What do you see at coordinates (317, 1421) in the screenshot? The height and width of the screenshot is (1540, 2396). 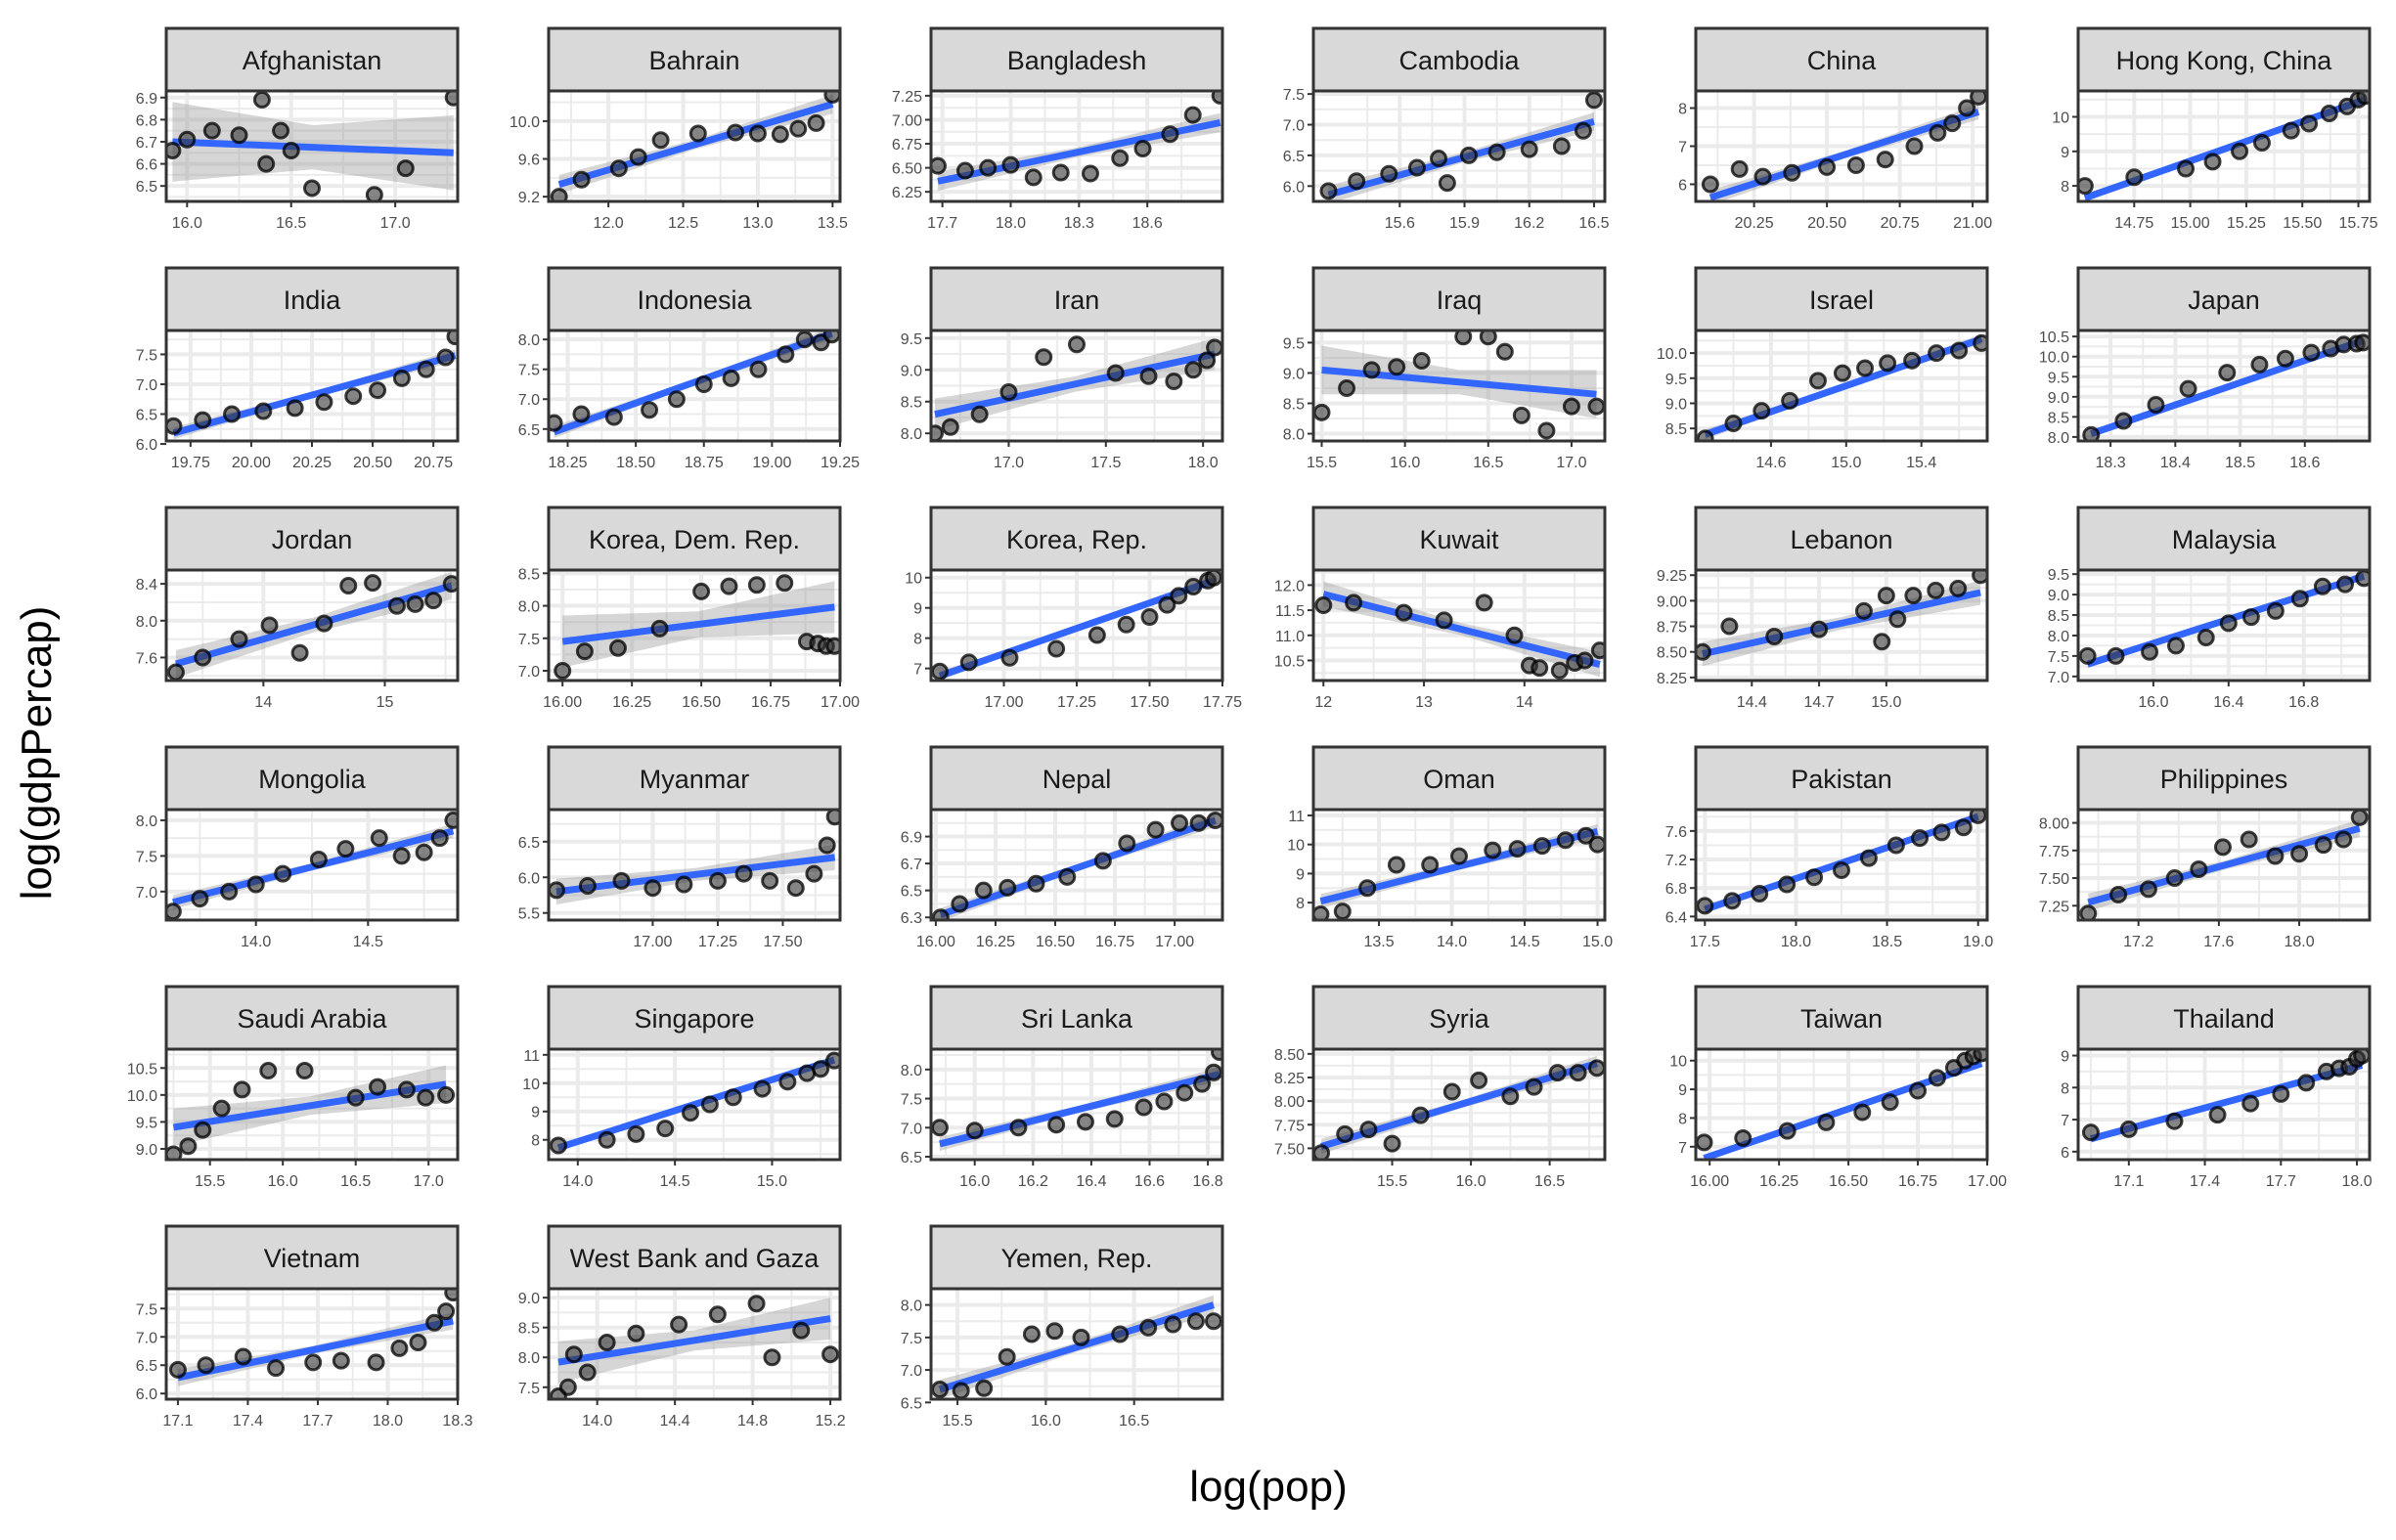 I see `x-tick-label: 17.7` at bounding box center [317, 1421].